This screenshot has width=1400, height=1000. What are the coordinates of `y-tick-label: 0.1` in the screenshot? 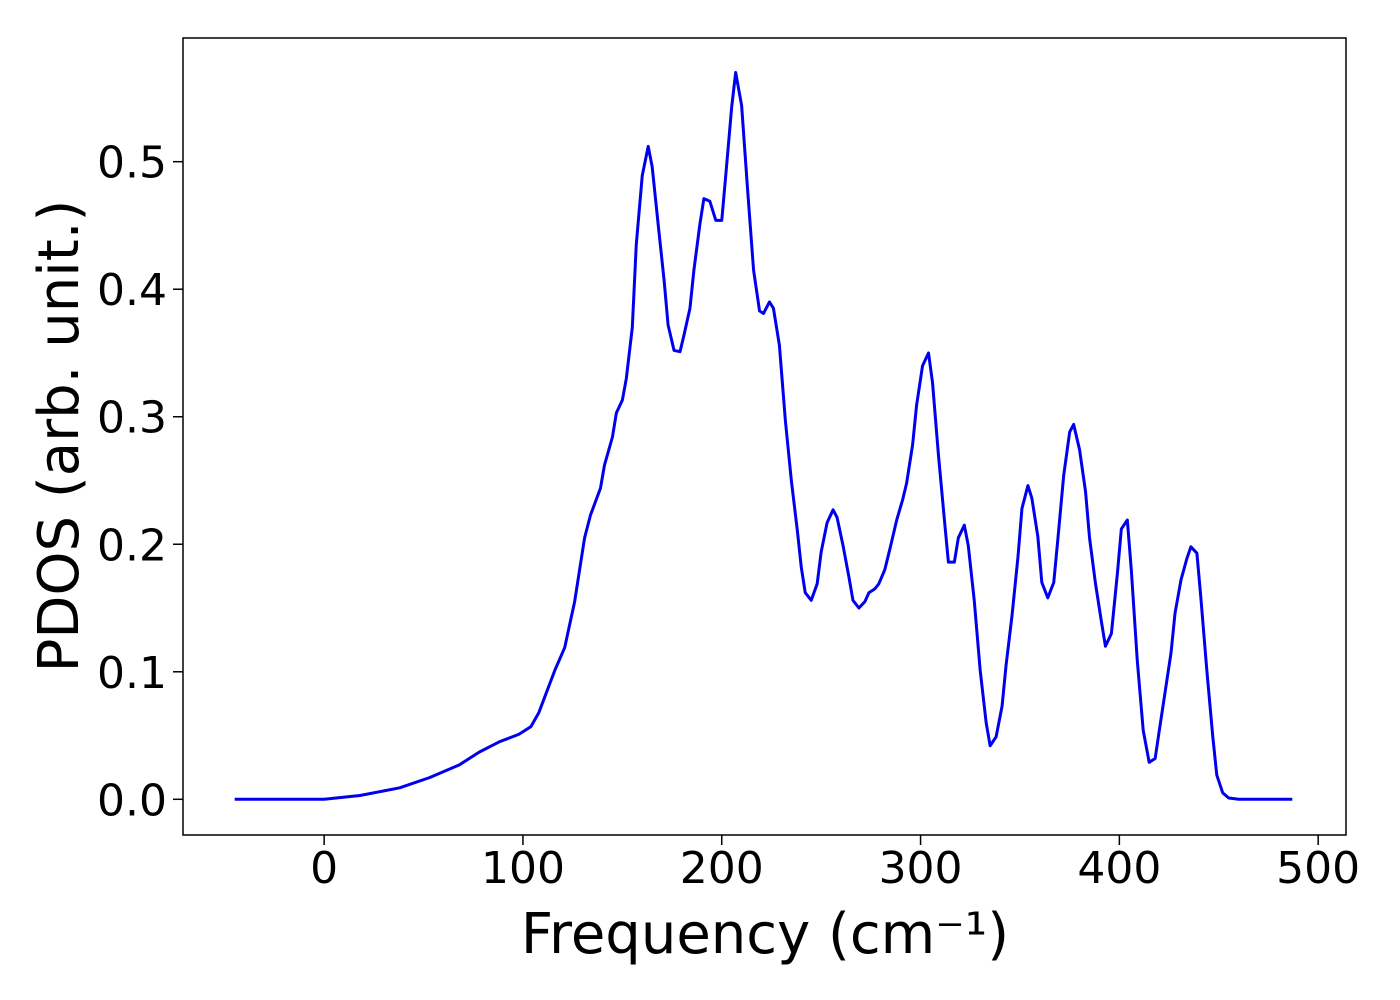 It's located at (132, 673).